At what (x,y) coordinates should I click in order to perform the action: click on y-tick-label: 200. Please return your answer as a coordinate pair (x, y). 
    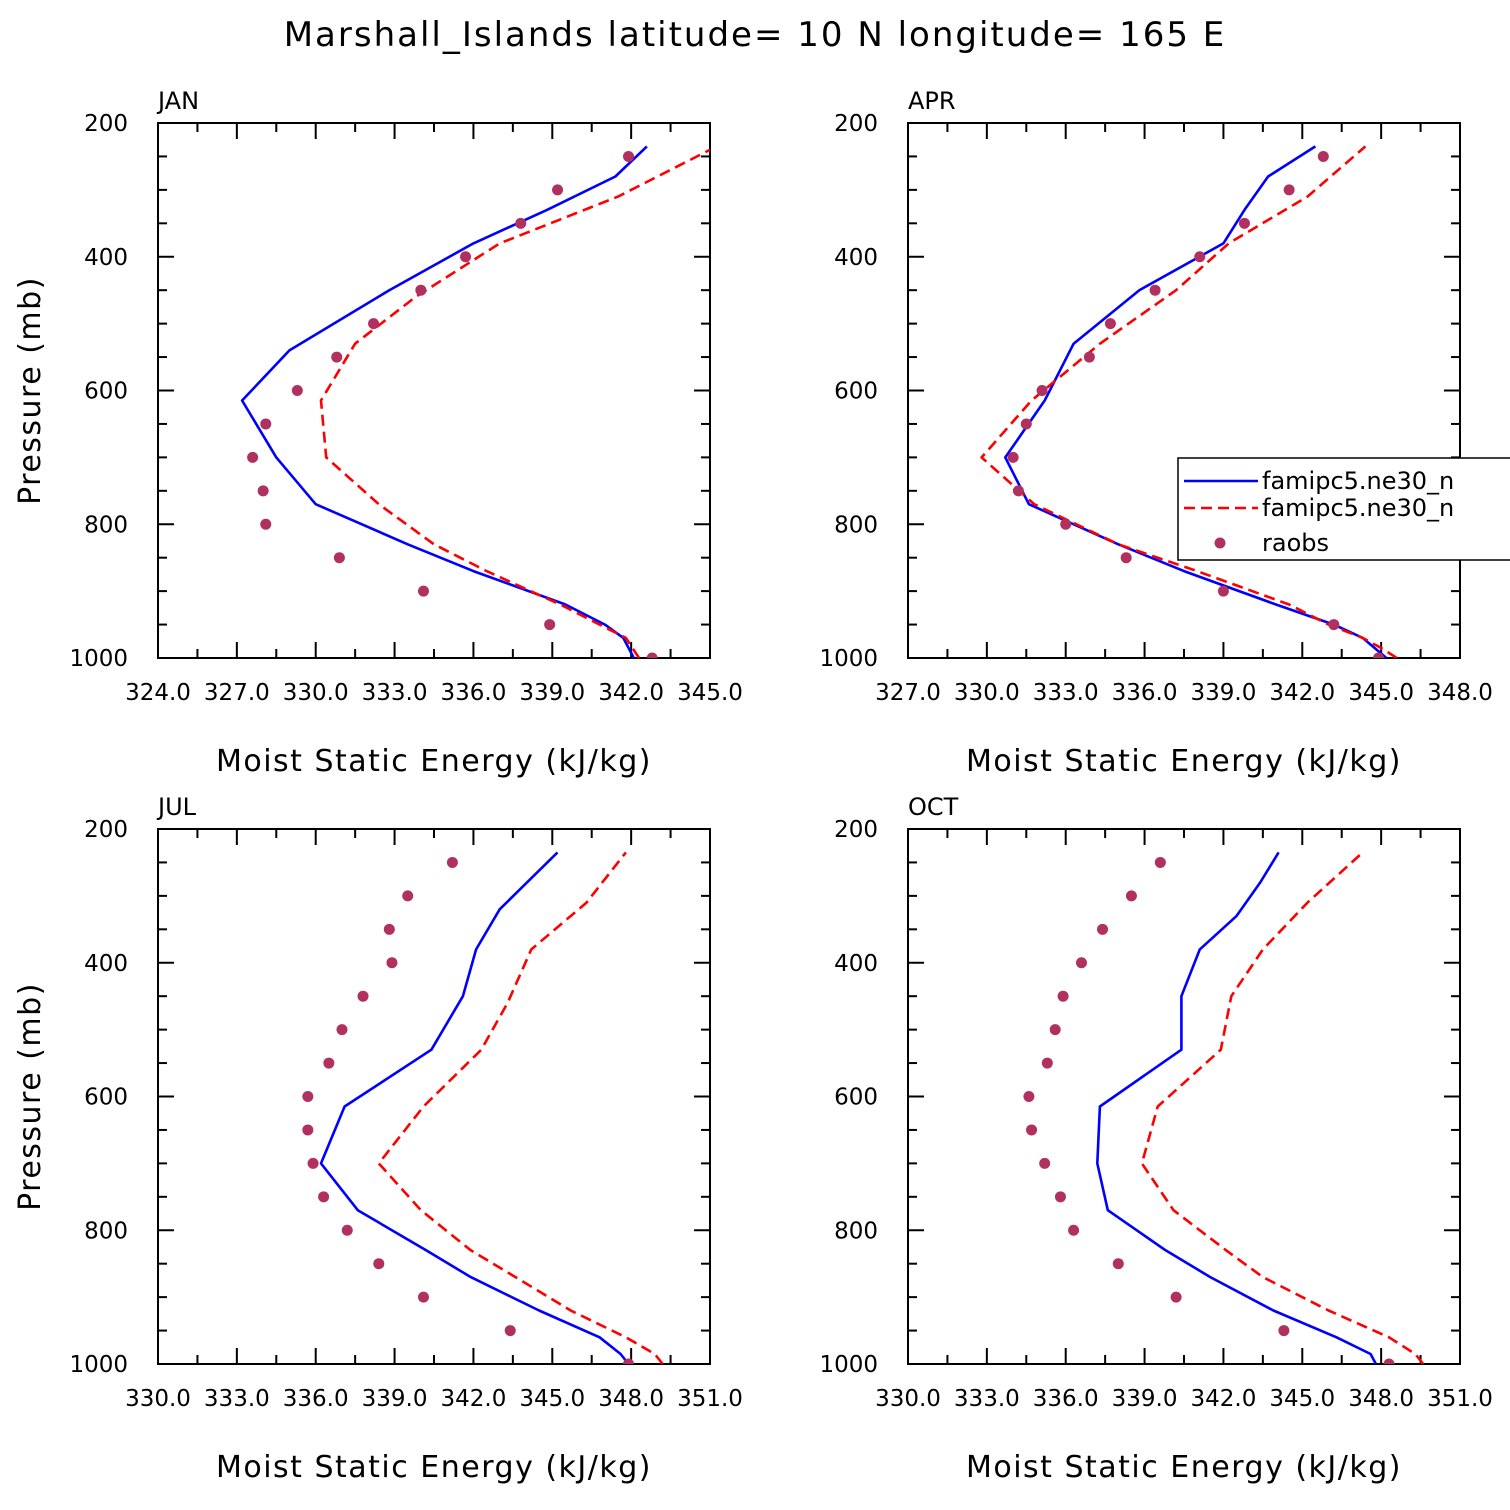
    Looking at the image, I should click on (856, 830).